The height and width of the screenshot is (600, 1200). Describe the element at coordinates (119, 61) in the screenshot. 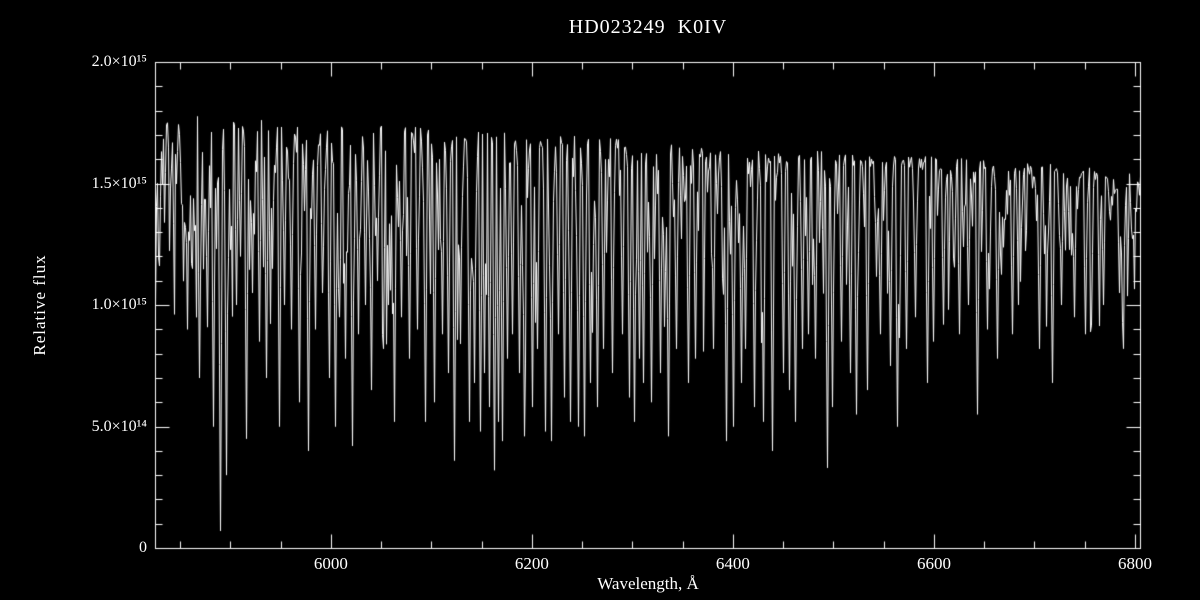

I see `y-tick-label: 2.0×10¹⁵` at that location.